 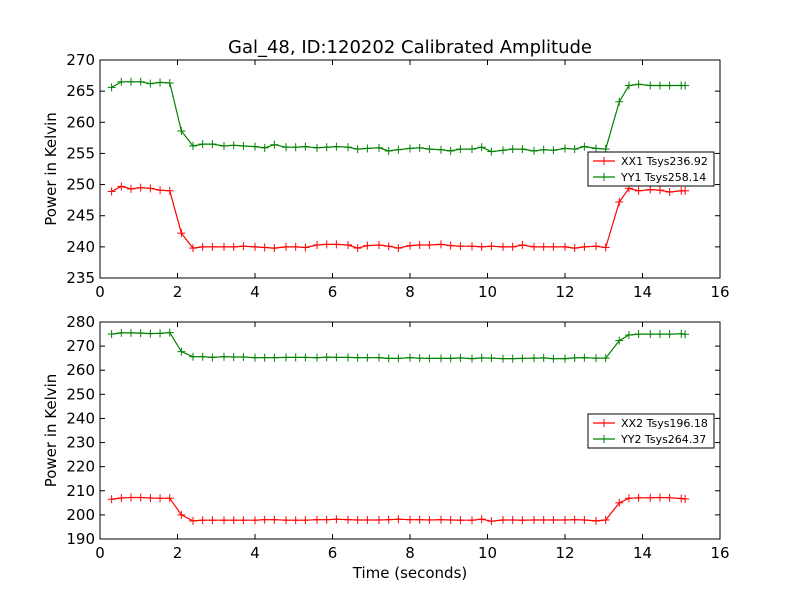 What do you see at coordinates (642, 292) in the screenshot?
I see `x-tick-label: 14` at bounding box center [642, 292].